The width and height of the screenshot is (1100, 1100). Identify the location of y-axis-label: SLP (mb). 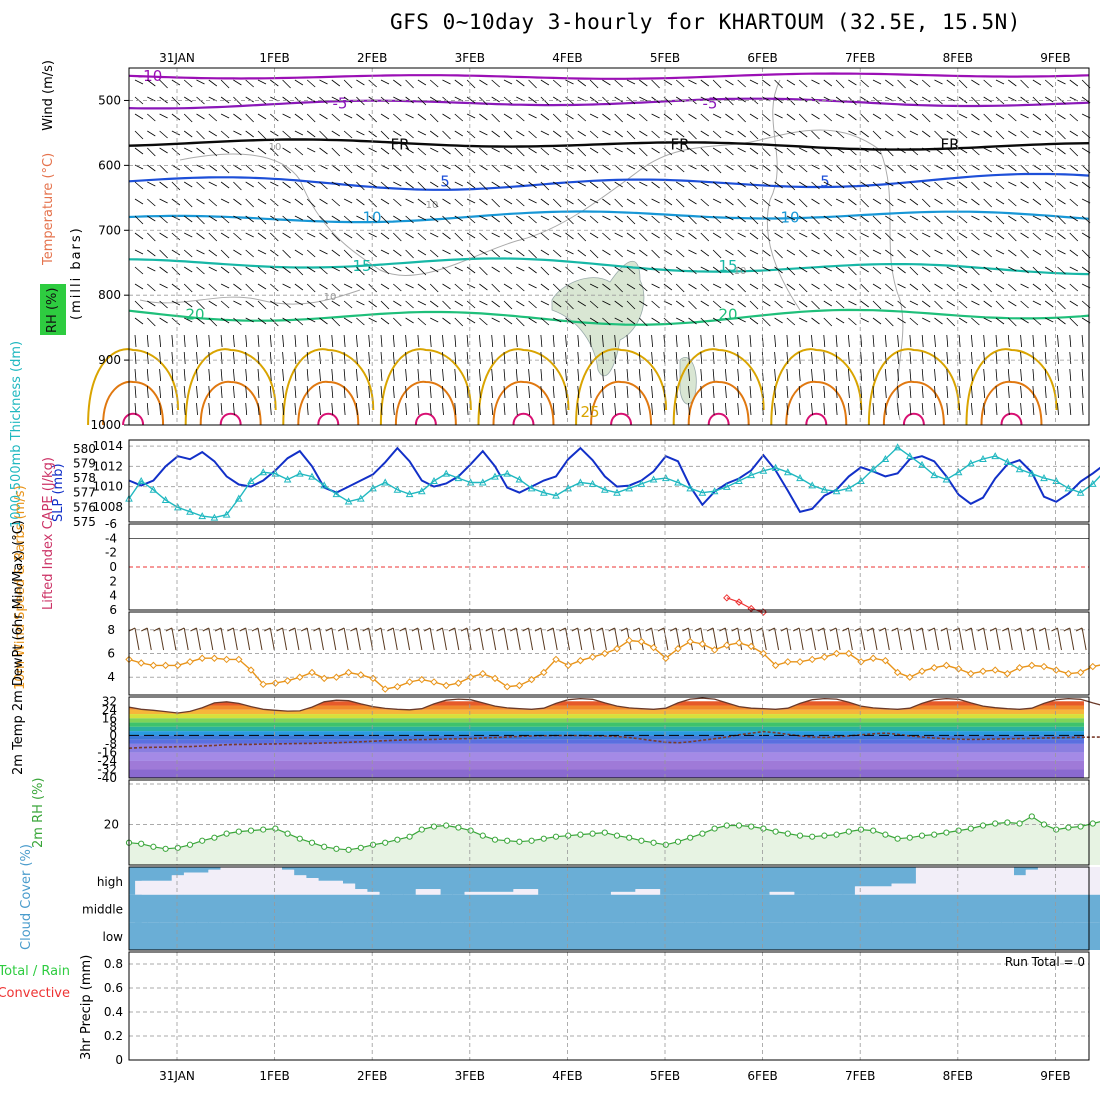
(58, 492).